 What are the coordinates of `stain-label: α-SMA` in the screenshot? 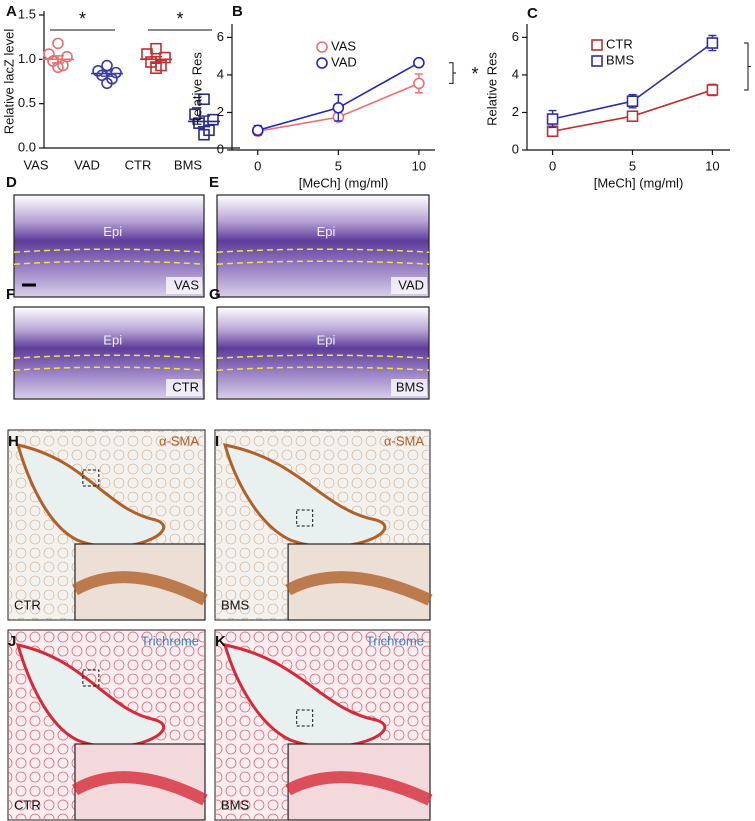 It's located at (179, 440).